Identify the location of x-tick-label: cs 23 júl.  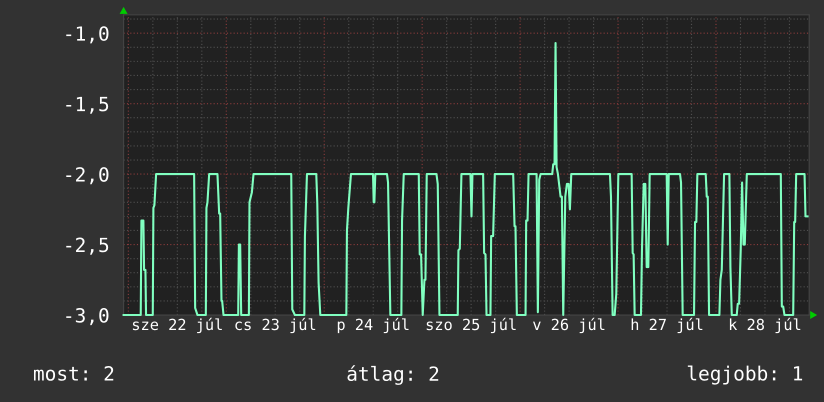
(275, 326).